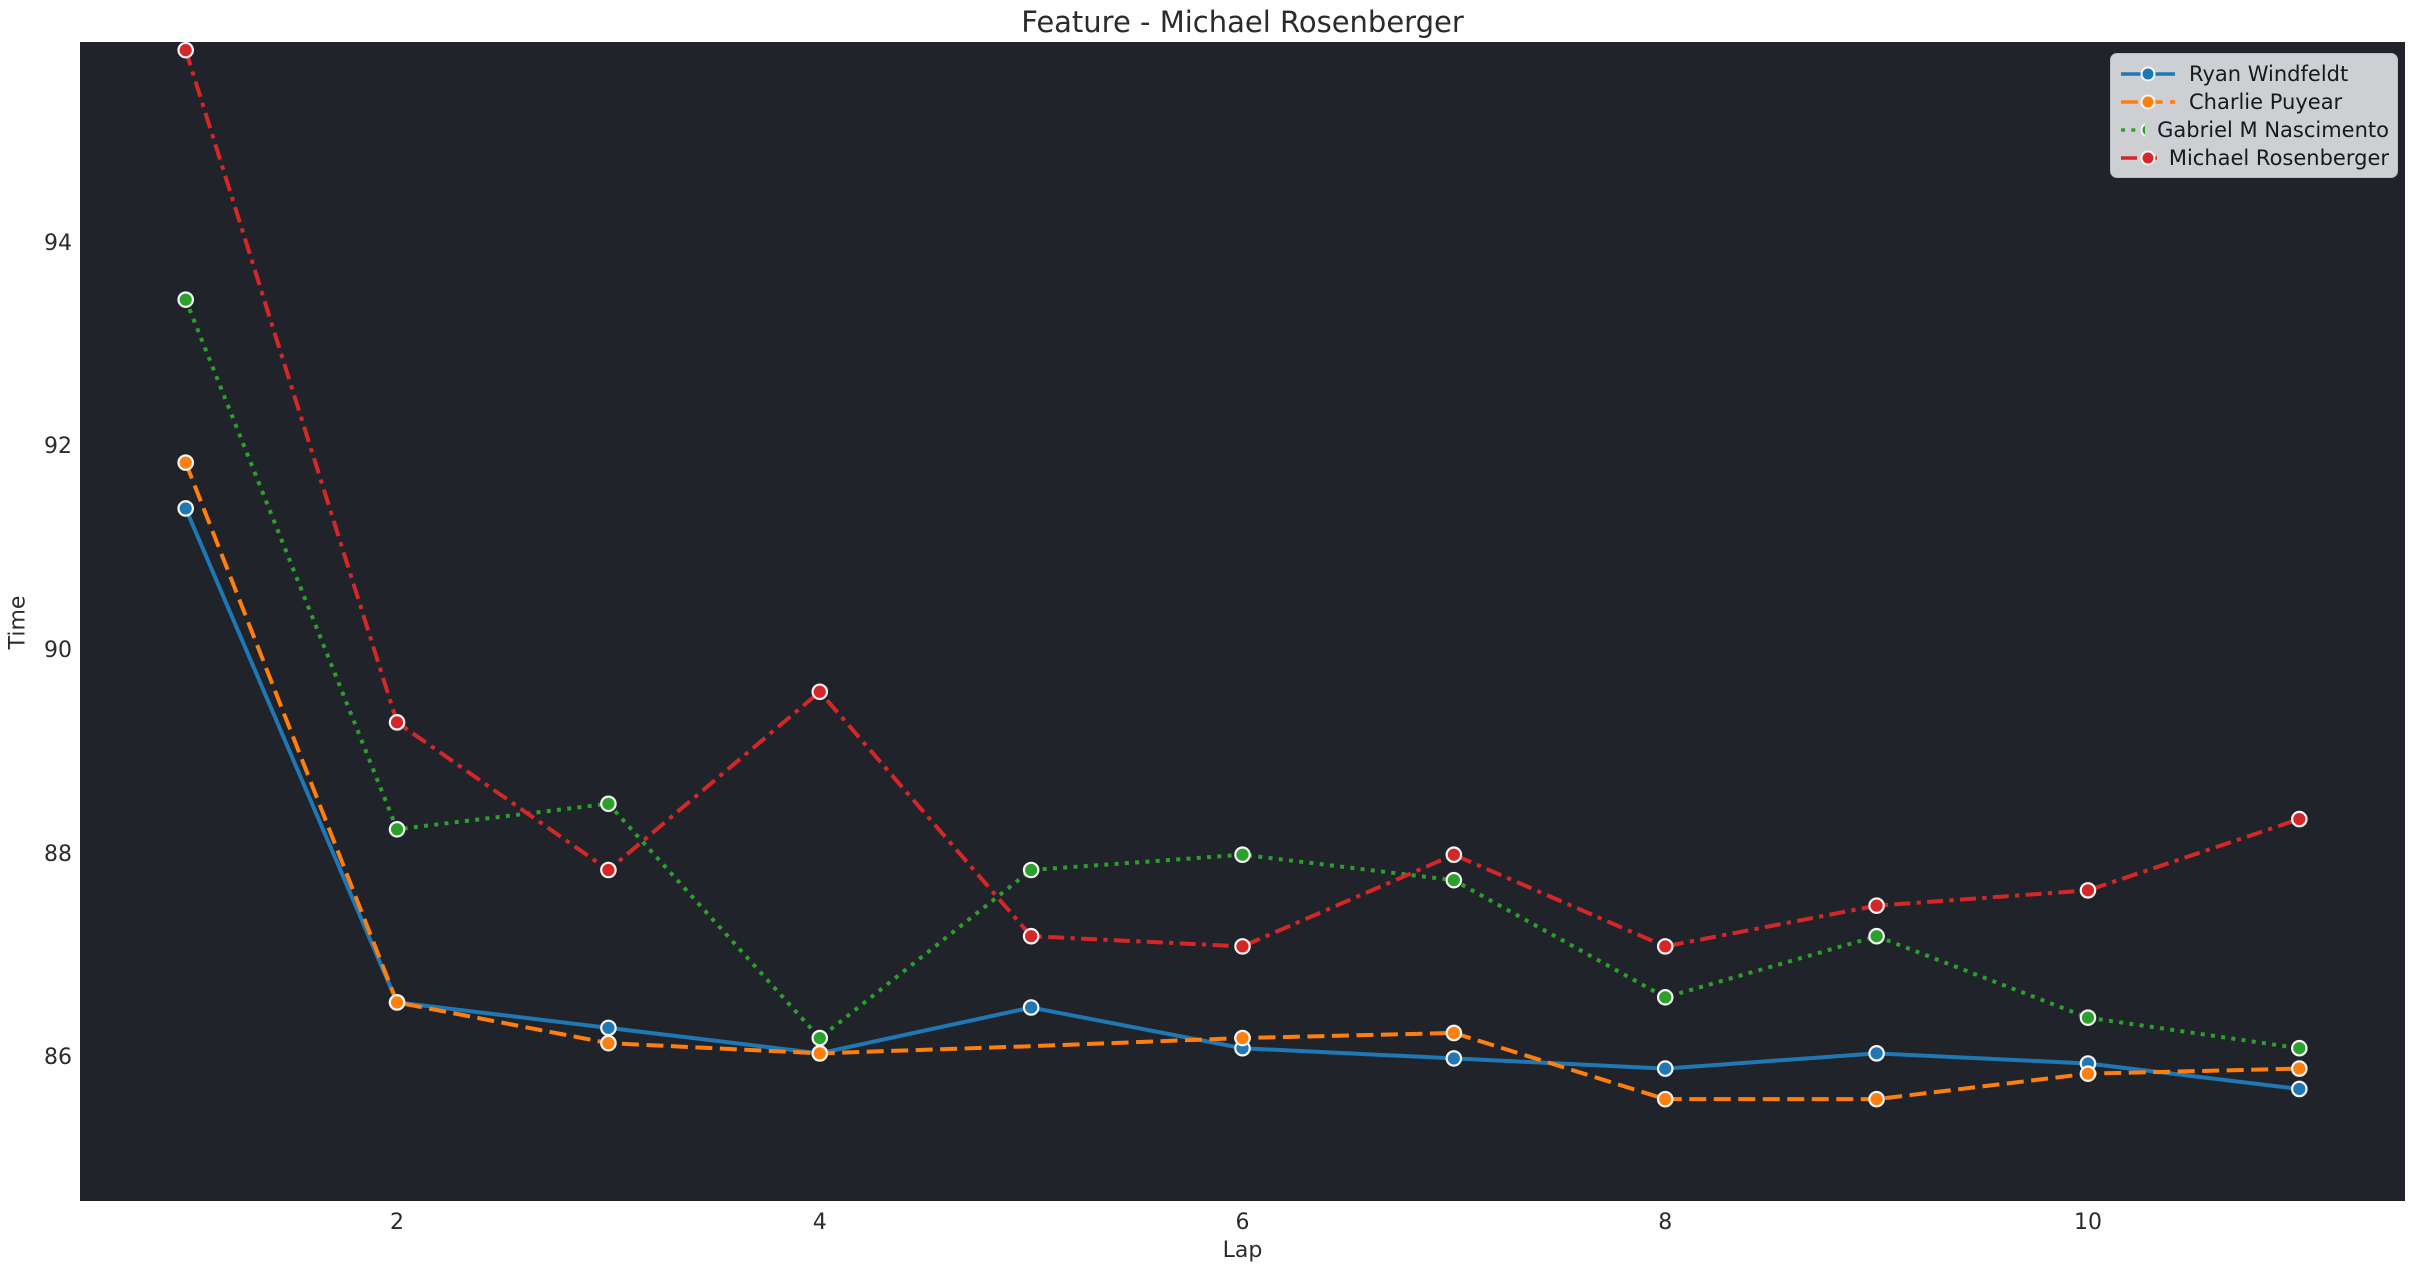 This screenshot has height=1276, width=2420. Describe the element at coordinates (18, 622) in the screenshot. I see `y-axis-label: Time` at that location.